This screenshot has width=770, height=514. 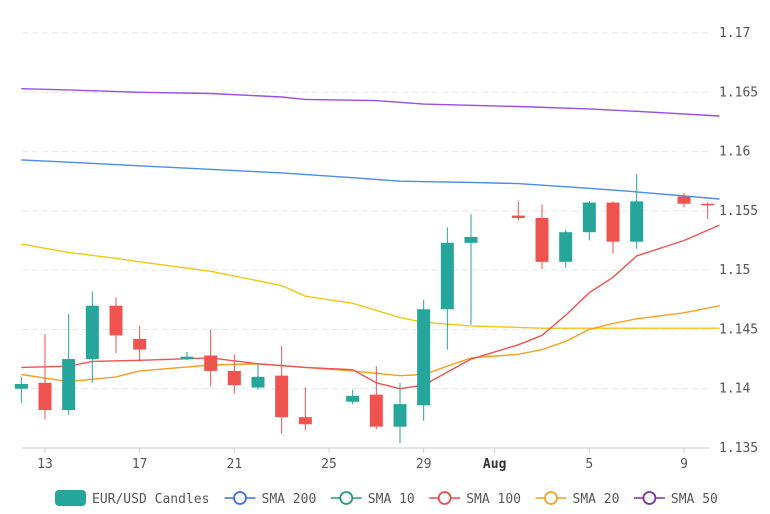 What do you see at coordinates (424, 464) in the screenshot?
I see `x-tick-label: 29` at bounding box center [424, 464].